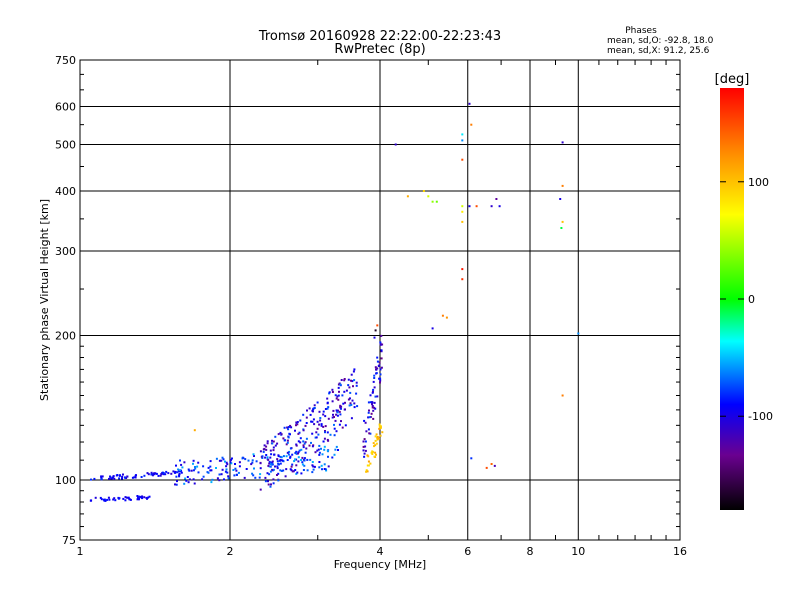 The height and width of the screenshot is (600, 800). I want to click on y-tick-label: 600, so click(65, 107).